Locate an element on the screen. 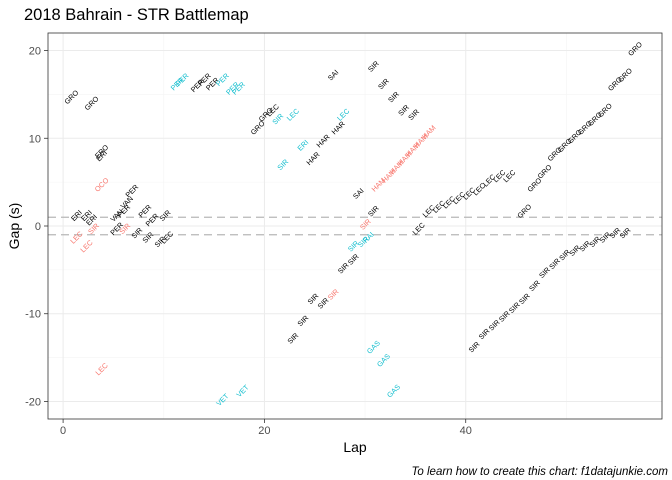 This screenshot has height=480, width=672. reference-lines is located at coordinates (355, 226).